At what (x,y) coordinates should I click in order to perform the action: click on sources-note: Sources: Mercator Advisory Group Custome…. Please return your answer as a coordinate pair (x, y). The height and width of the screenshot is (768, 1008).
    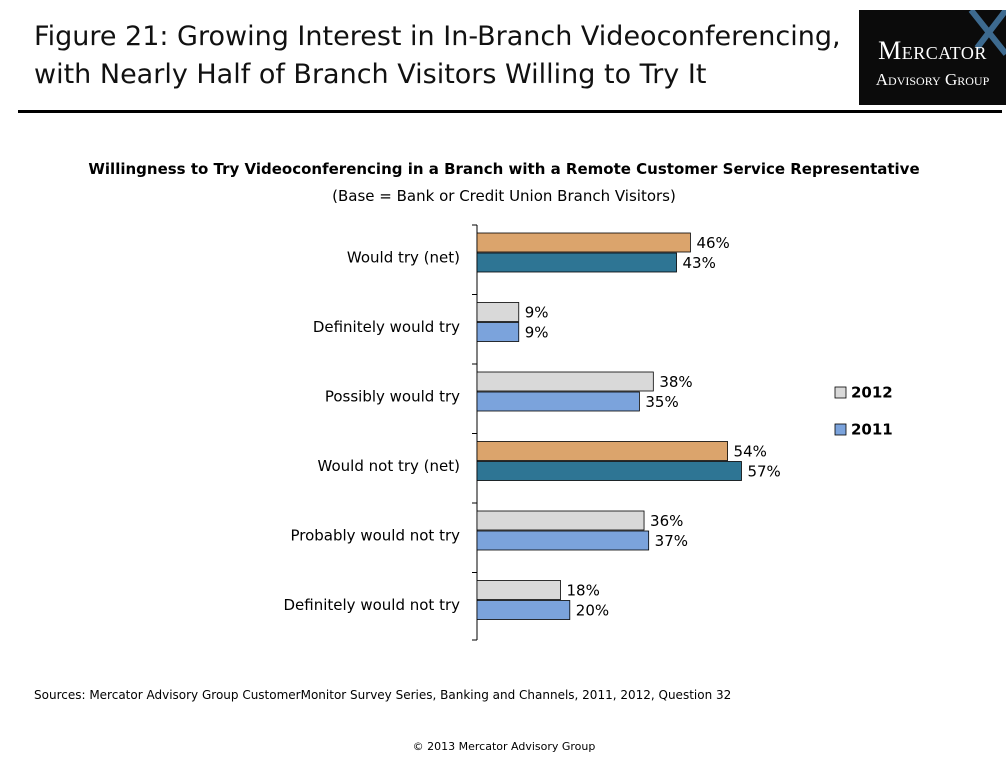
    Looking at the image, I should click on (383, 695).